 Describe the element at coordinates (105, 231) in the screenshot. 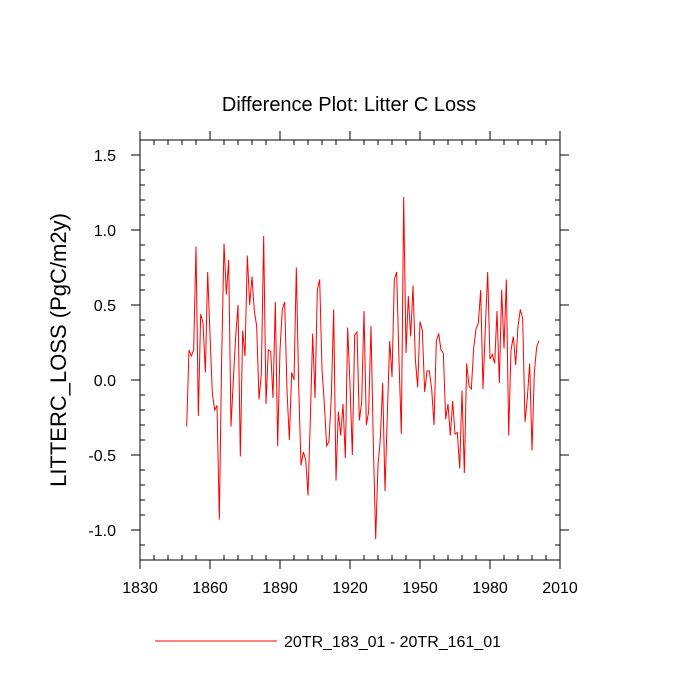

I see `y-tick-label: 1.0` at that location.